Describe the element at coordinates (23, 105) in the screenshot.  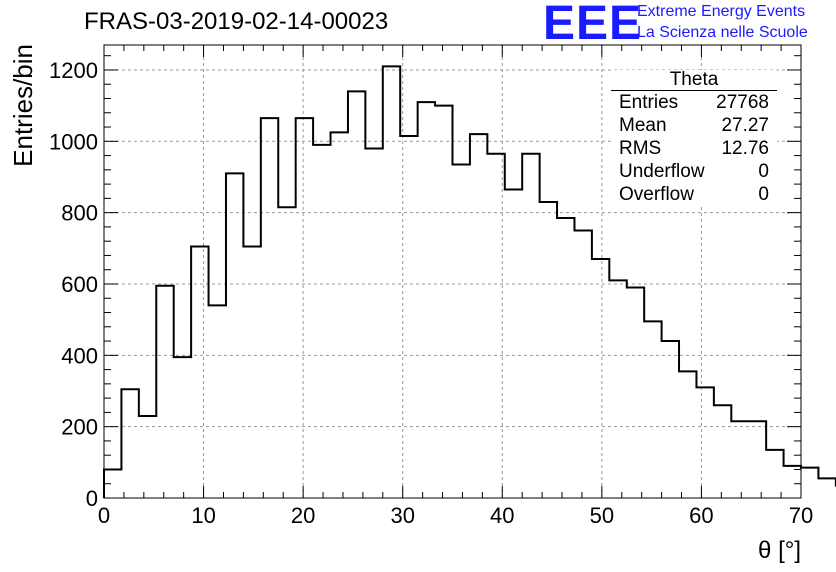
I see `y-axis-label: Entries/bin` at that location.